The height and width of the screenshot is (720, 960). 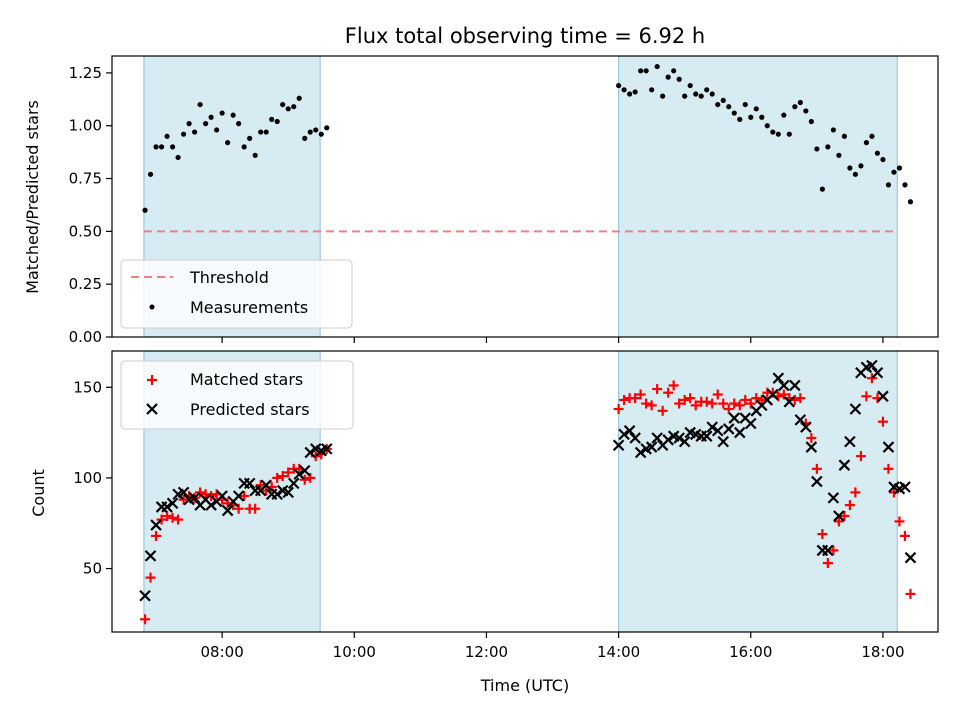 What do you see at coordinates (32, 197) in the screenshot?
I see `top-y-axis-label: Matched/Predicted stars` at bounding box center [32, 197].